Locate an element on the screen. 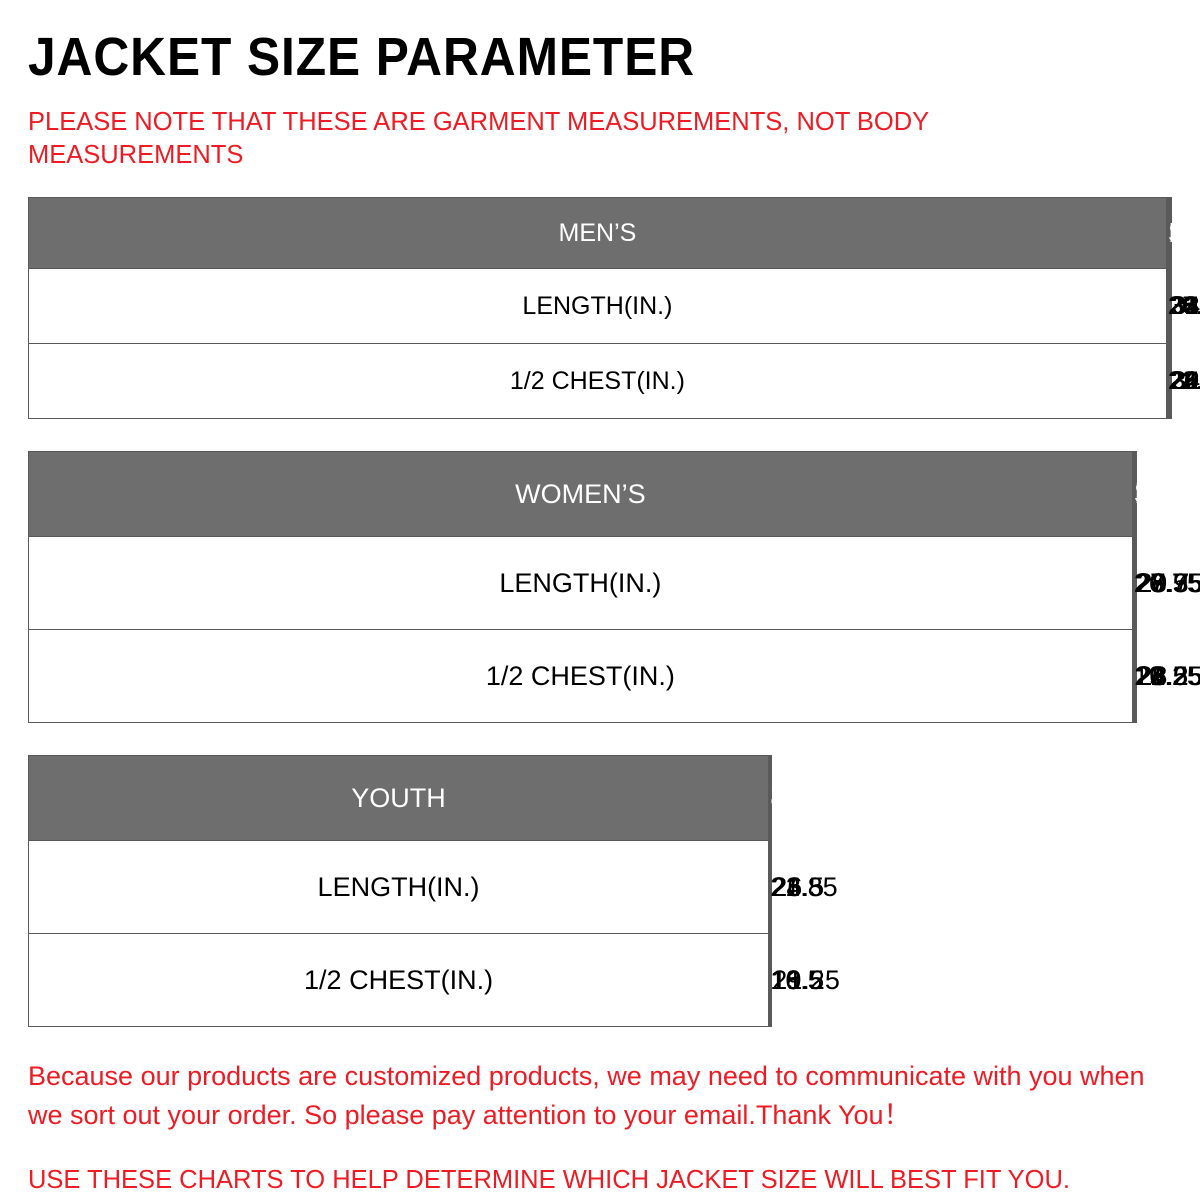 The height and width of the screenshot is (1200, 1200). youth-corner-label: YOUTH is located at coordinates (398, 798).